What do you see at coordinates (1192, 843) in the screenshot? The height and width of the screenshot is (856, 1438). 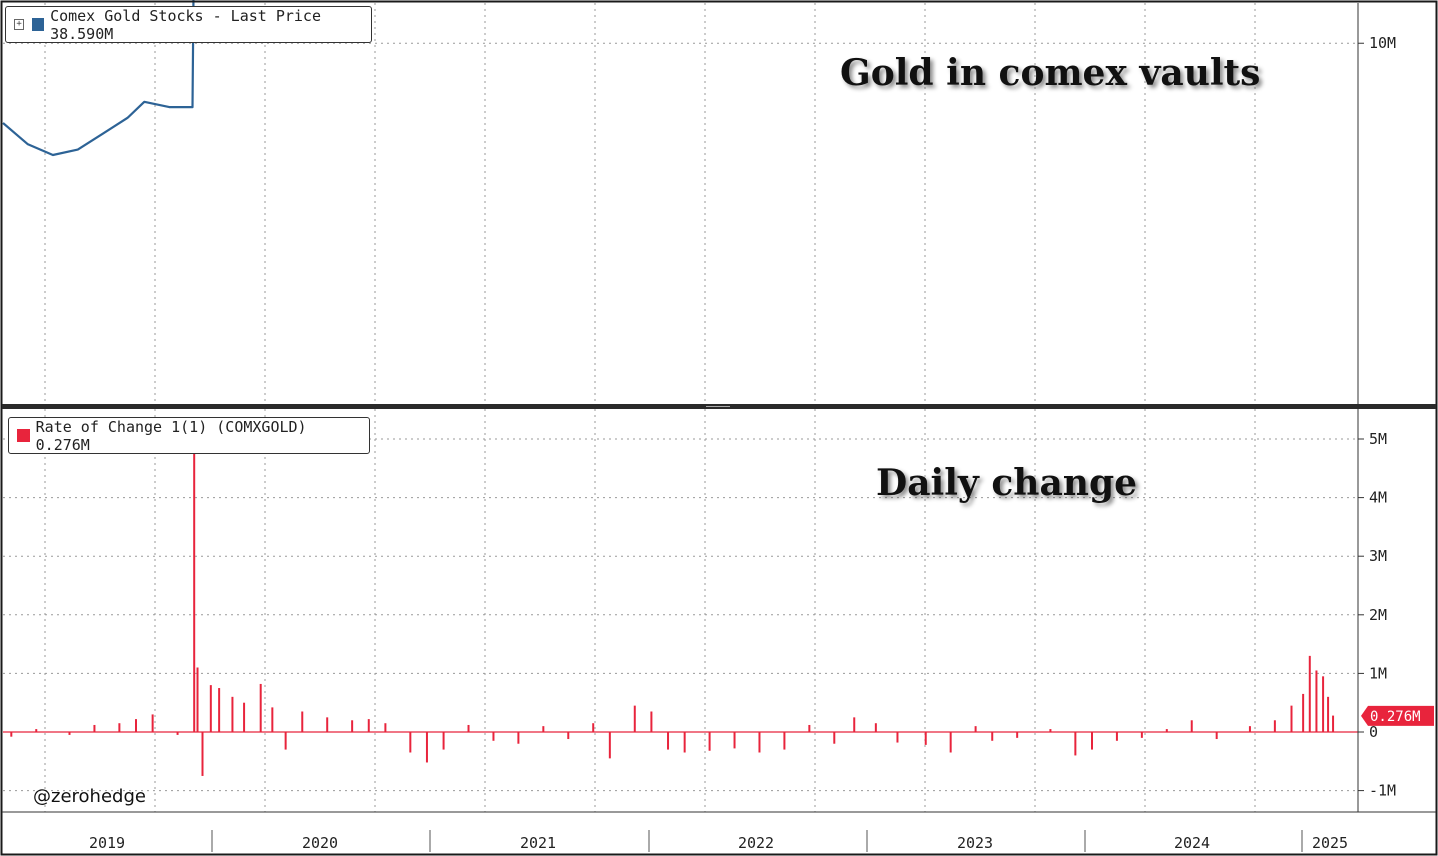 I see `x-tick-label: 2024` at bounding box center [1192, 843].